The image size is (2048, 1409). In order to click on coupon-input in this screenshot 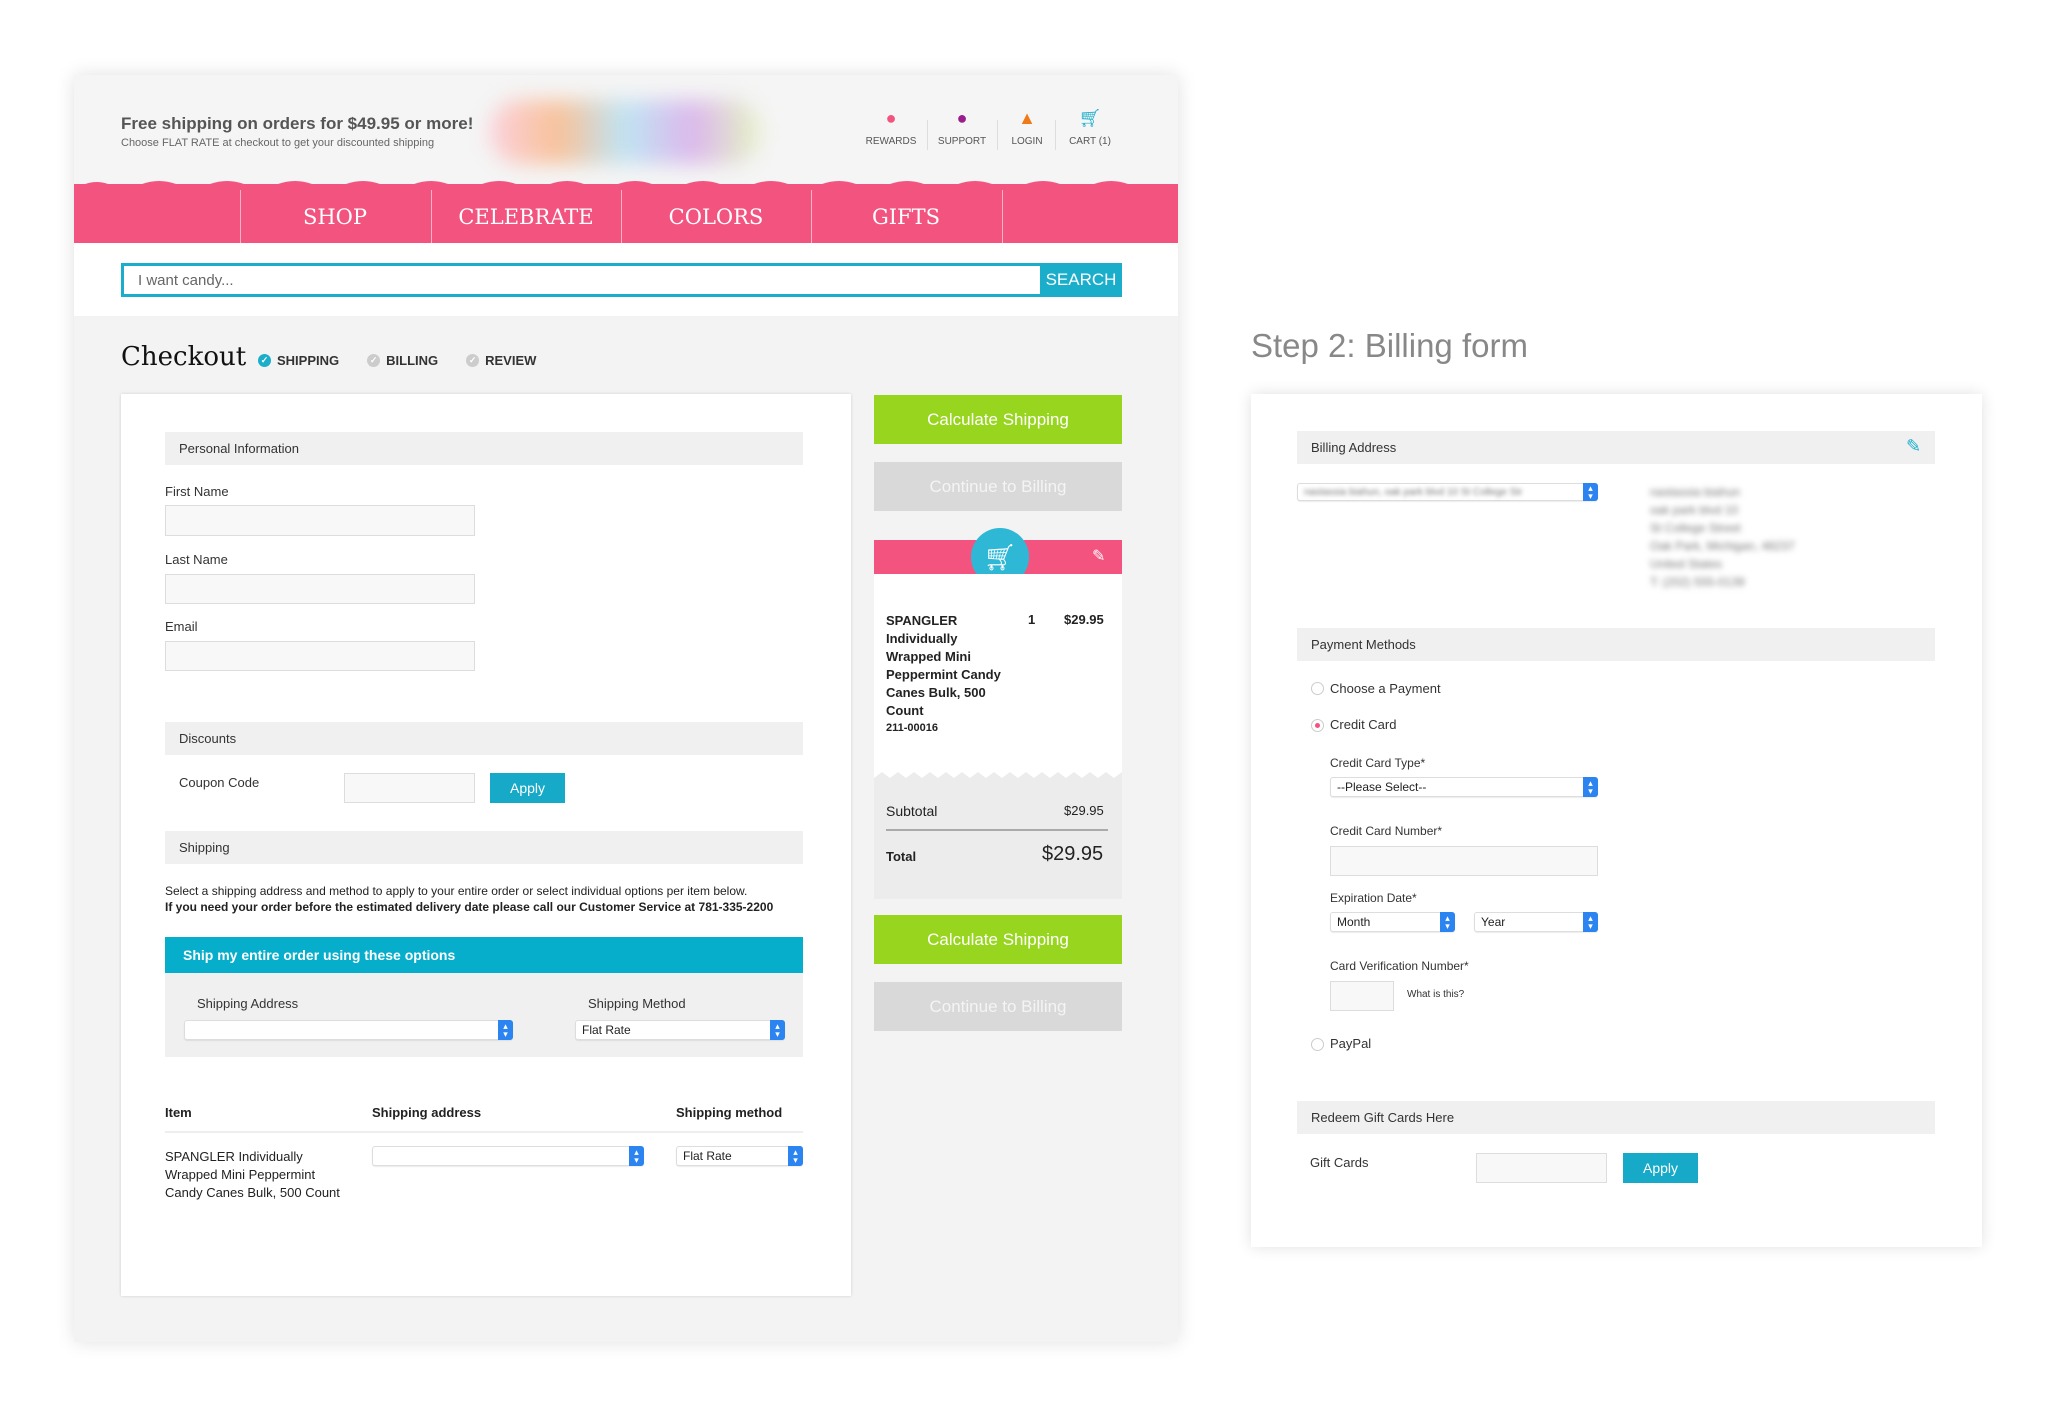, I will do `click(409, 788)`.